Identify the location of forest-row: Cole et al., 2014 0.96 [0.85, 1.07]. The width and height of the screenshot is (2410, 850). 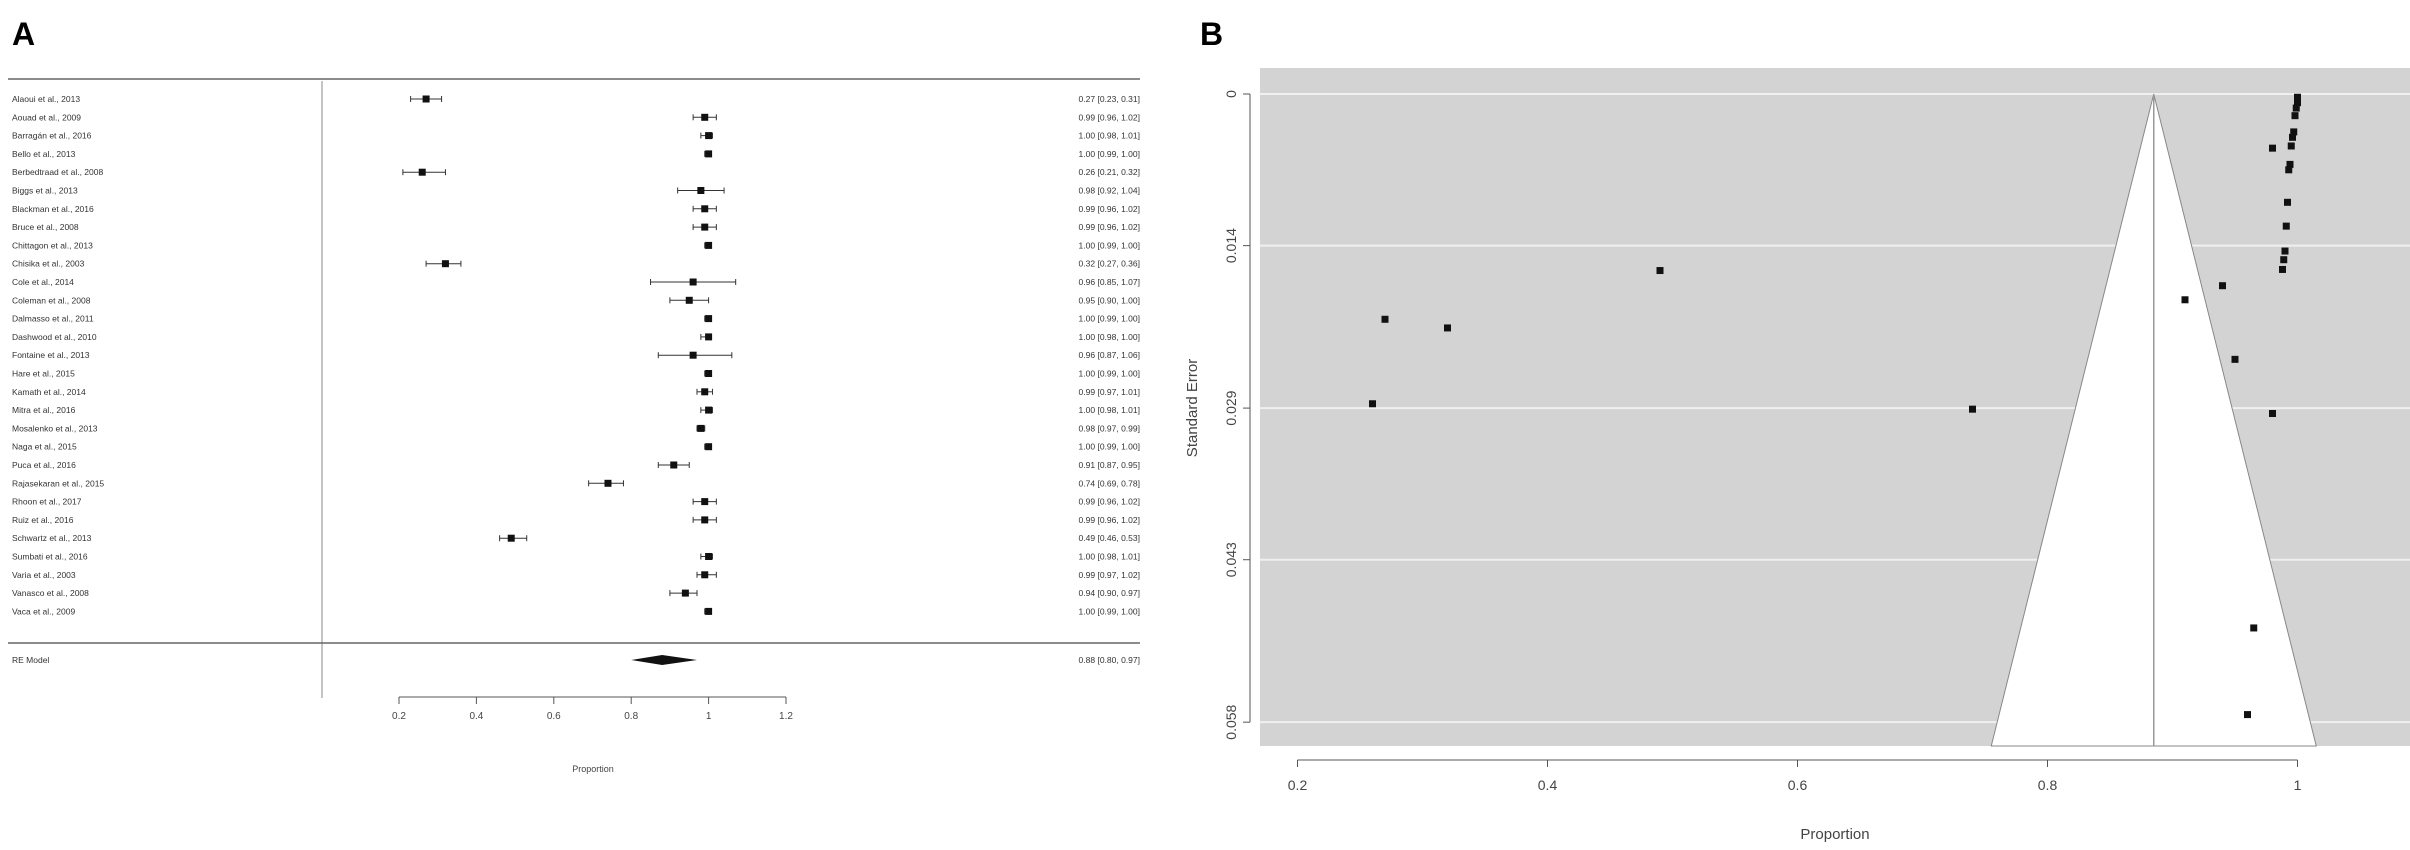
(576, 282).